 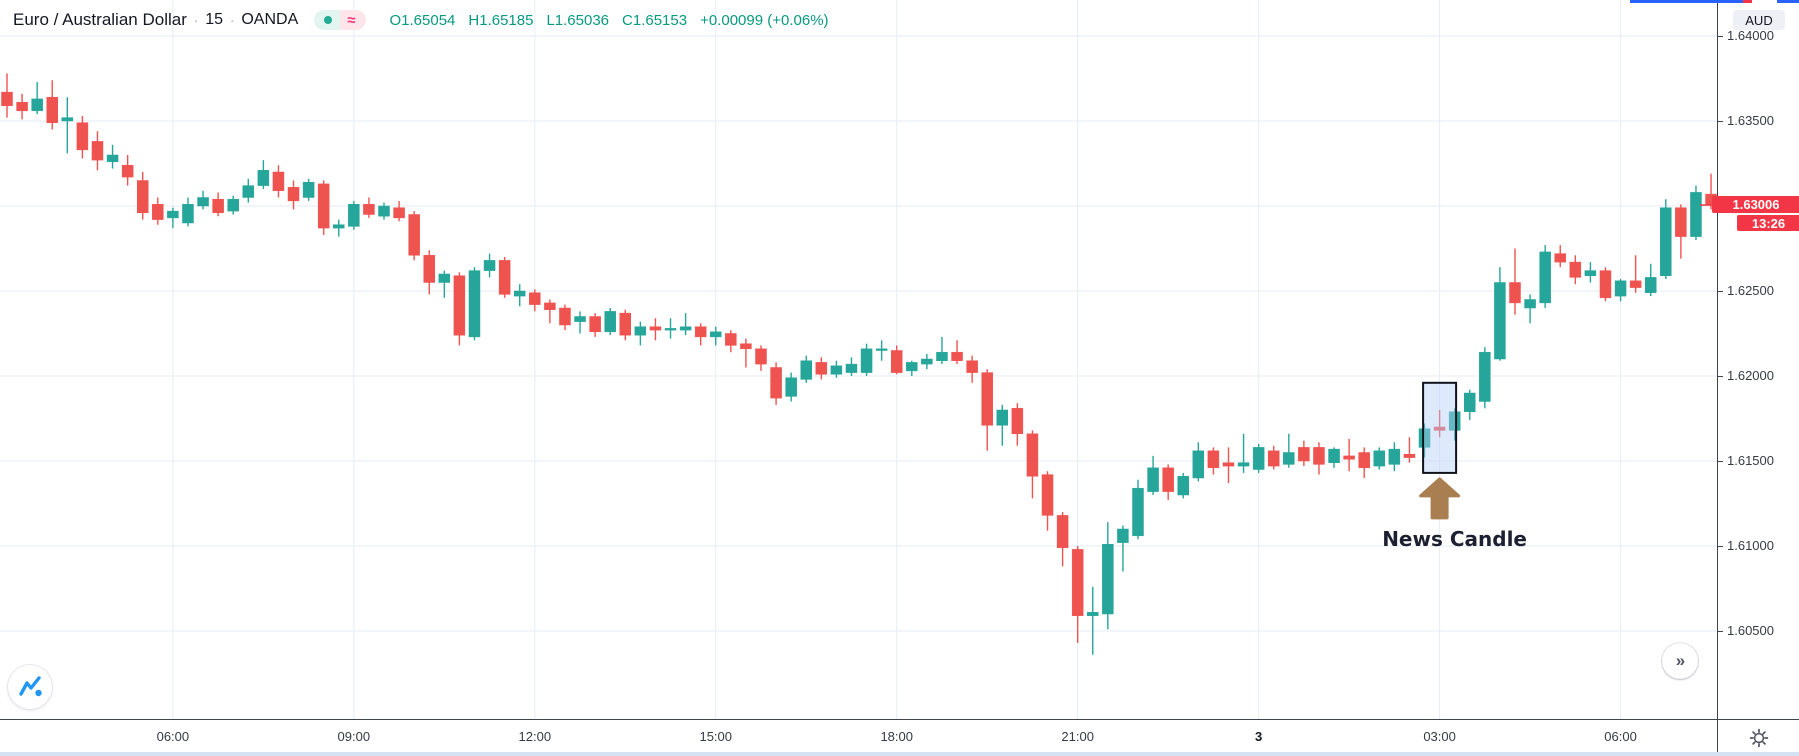 What do you see at coordinates (1750, 120) in the screenshot?
I see `price-tick-label: 1.63500` at bounding box center [1750, 120].